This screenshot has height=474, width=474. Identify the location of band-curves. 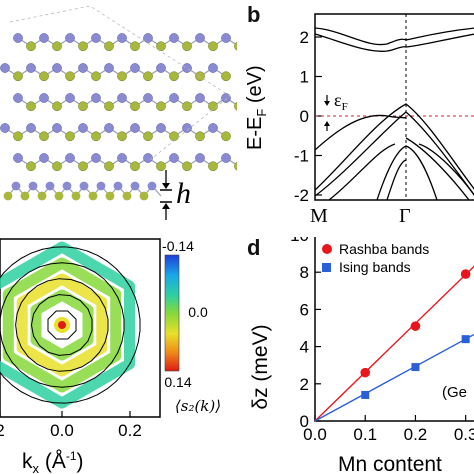
(394, 114).